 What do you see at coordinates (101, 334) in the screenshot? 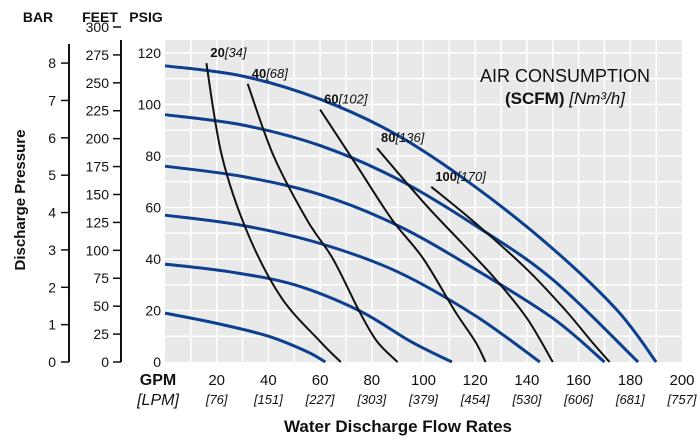
I see `feet-tick-label: 25` at bounding box center [101, 334].